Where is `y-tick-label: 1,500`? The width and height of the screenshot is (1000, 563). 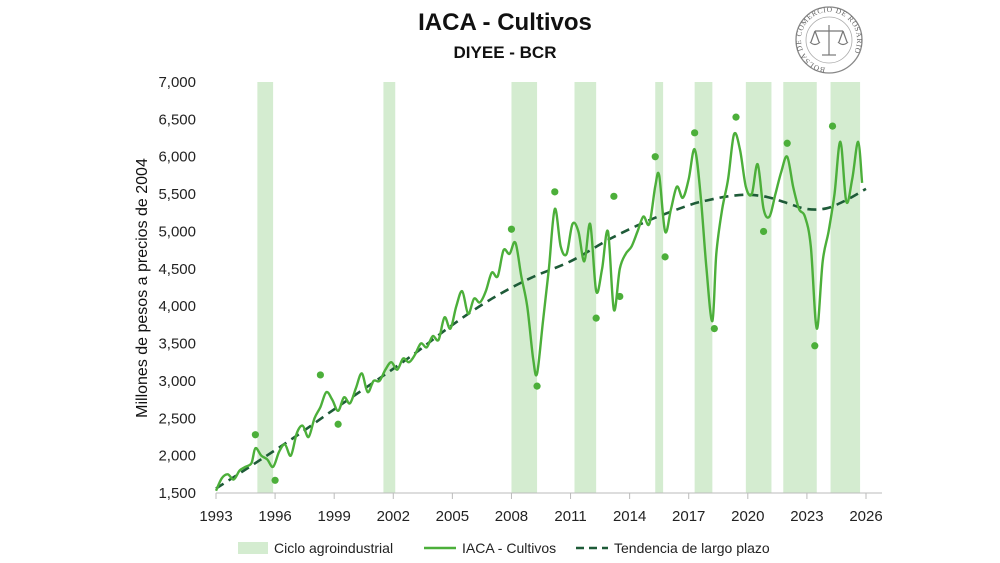 y-tick-label: 1,500 is located at coordinates (177, 493).